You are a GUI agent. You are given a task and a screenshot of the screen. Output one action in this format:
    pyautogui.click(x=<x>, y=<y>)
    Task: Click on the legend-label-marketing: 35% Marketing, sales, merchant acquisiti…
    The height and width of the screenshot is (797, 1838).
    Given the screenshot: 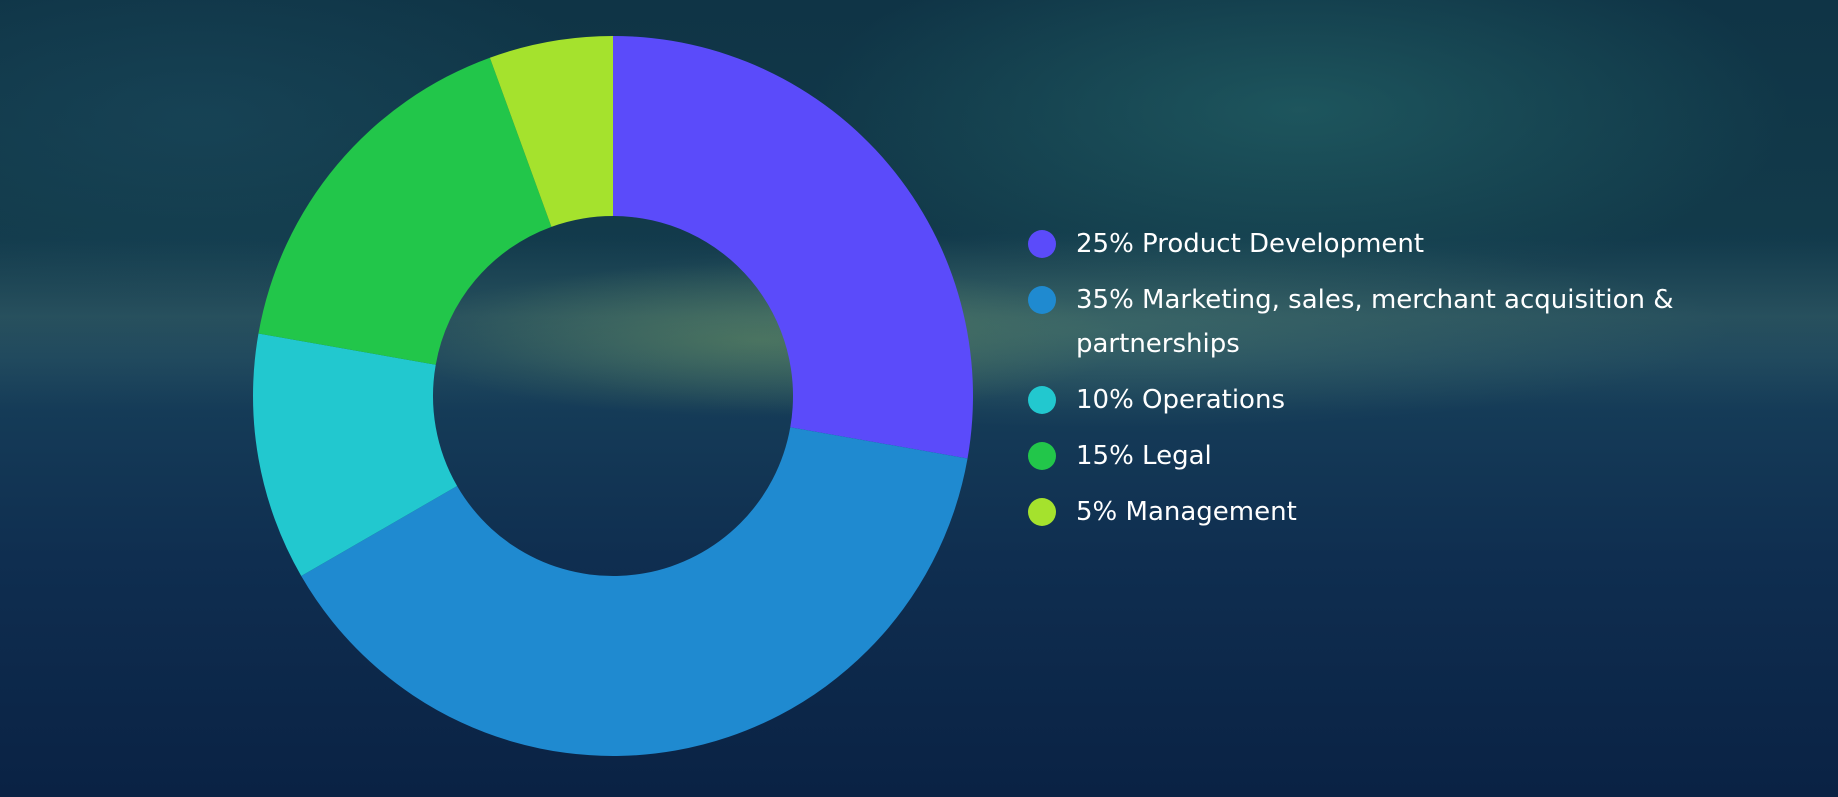 What is the action you would take?
    pyautogui.click(x=1375, y=322)
    